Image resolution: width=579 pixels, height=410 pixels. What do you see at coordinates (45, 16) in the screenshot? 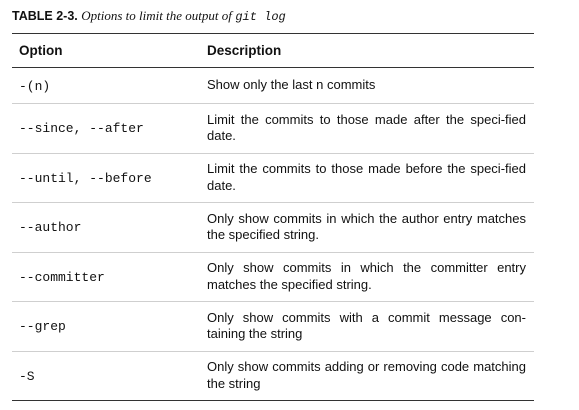
I see `caption-label: TABLE 2-3.` at bounding box center [45, 16].